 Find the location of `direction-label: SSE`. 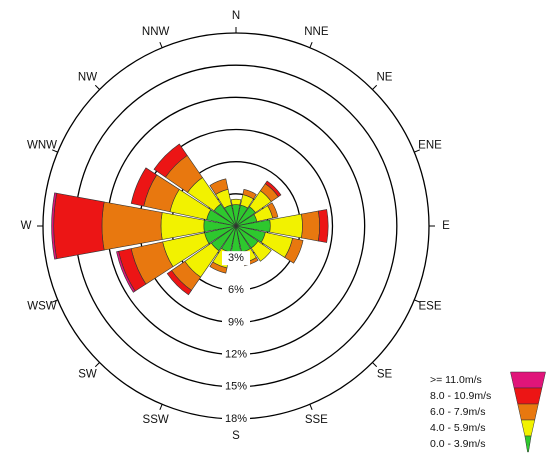

direction-label: SSE is located at coordinates (316, 420).